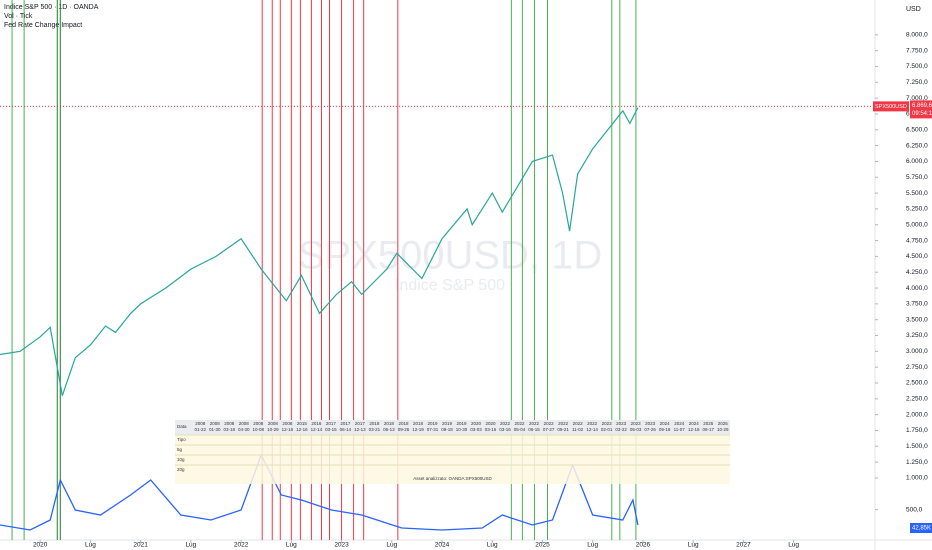  Describe the element at coordinates (181, 439) in the screenshot. I see `table-row-label: Tipo` at that location.